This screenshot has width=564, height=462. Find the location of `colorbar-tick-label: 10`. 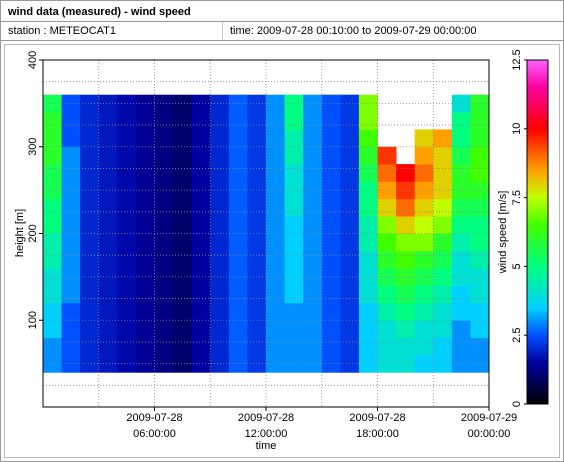

colorbar-tick-label: 10 is located at coordinates (517, 129).